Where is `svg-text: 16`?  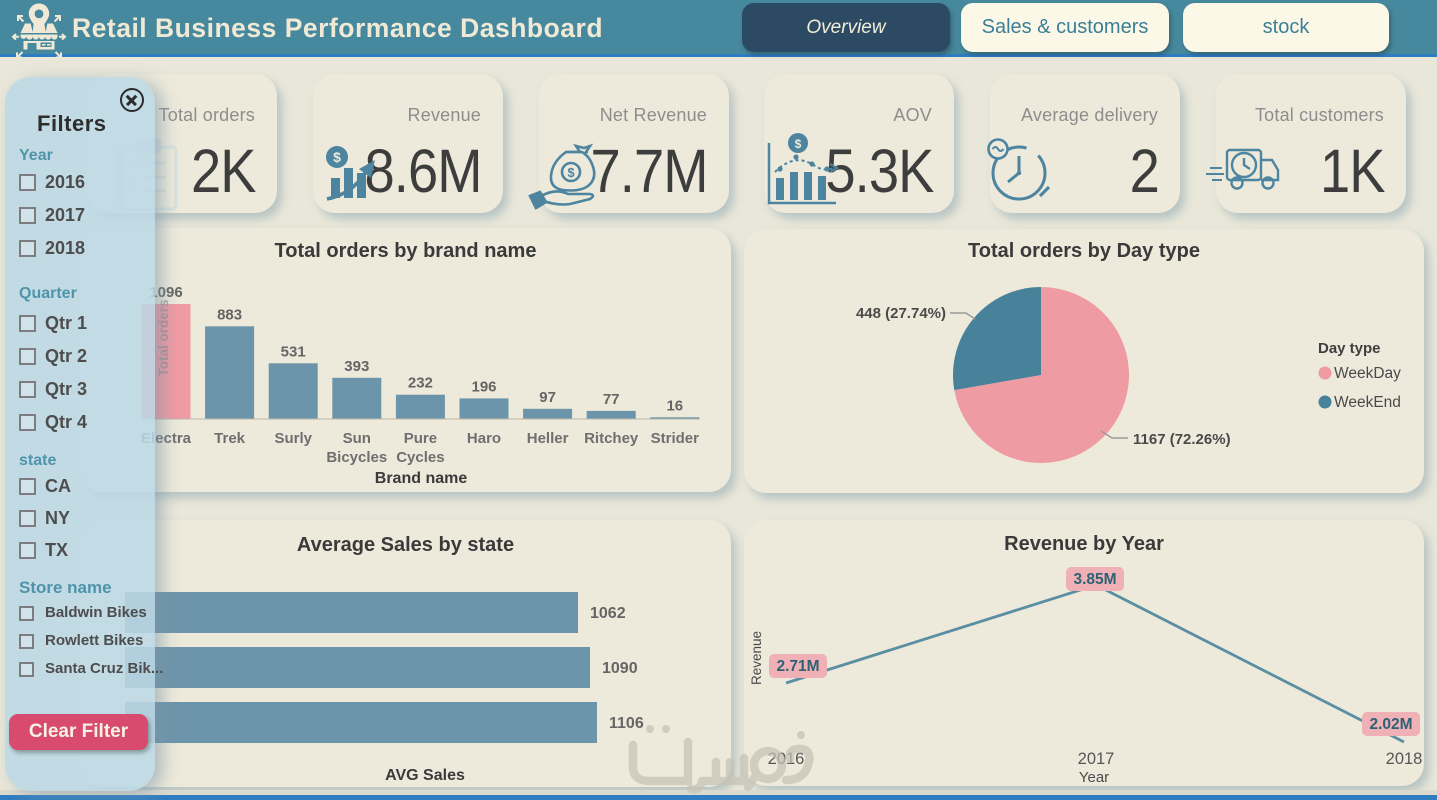 svg-text: 16 is located at coordinates (674, 405).